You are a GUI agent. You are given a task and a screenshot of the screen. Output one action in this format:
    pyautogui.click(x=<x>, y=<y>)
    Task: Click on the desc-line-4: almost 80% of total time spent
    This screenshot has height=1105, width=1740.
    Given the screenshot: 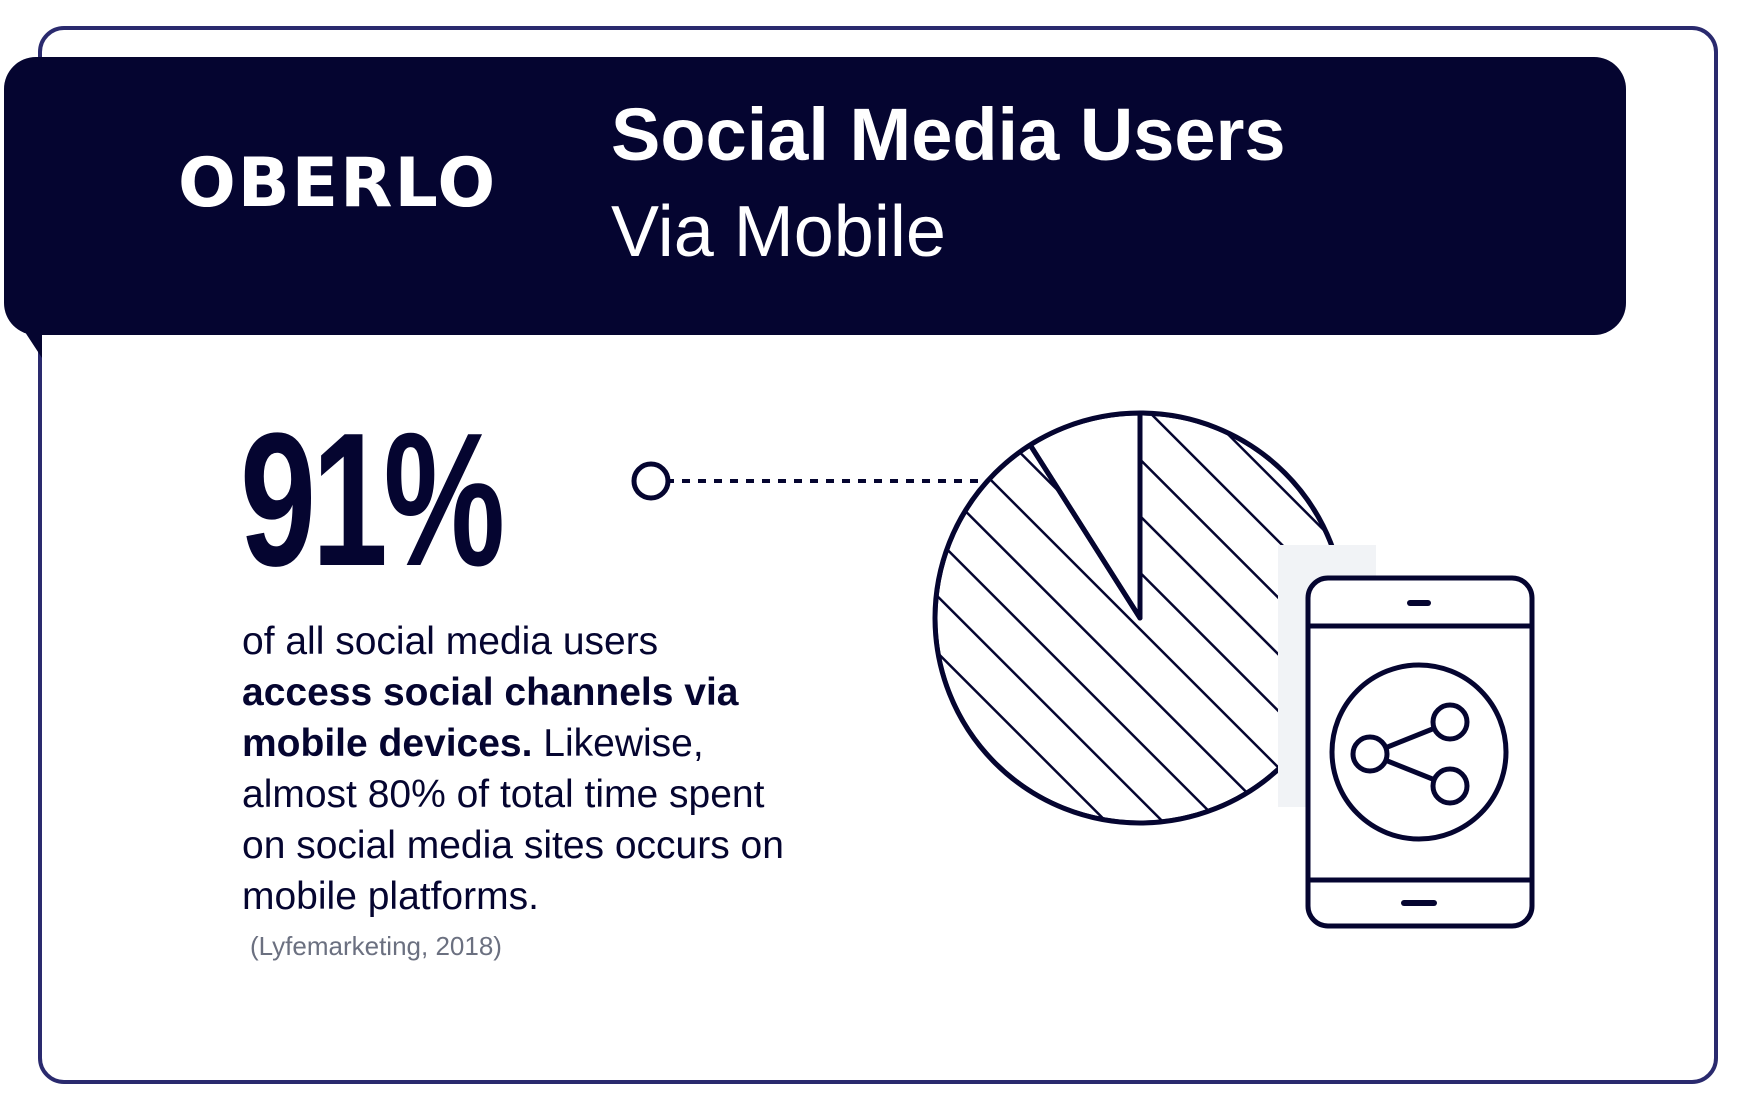 What is the action you would take?
    pyautogui.click(x=503, y=794)
    